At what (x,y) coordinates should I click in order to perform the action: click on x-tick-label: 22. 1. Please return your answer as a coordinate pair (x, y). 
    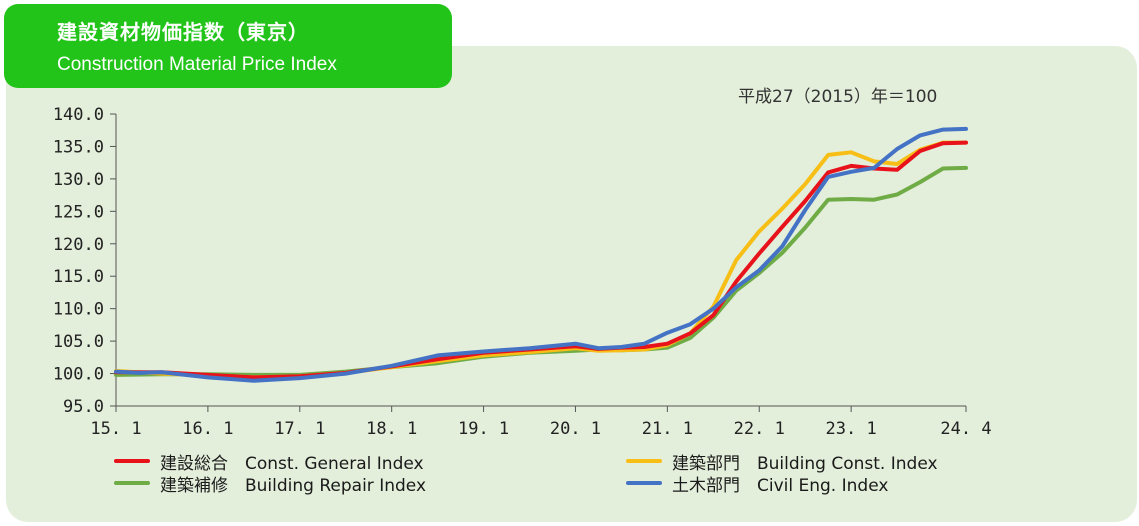
    Looking at the image, I should click on (759, 429).